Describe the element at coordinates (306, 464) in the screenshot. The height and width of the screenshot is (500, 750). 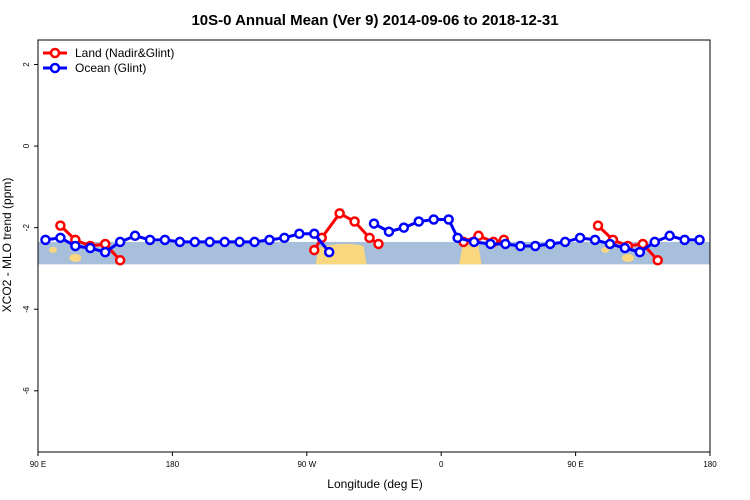
I see `x-tick-label: 90 W` at that location.